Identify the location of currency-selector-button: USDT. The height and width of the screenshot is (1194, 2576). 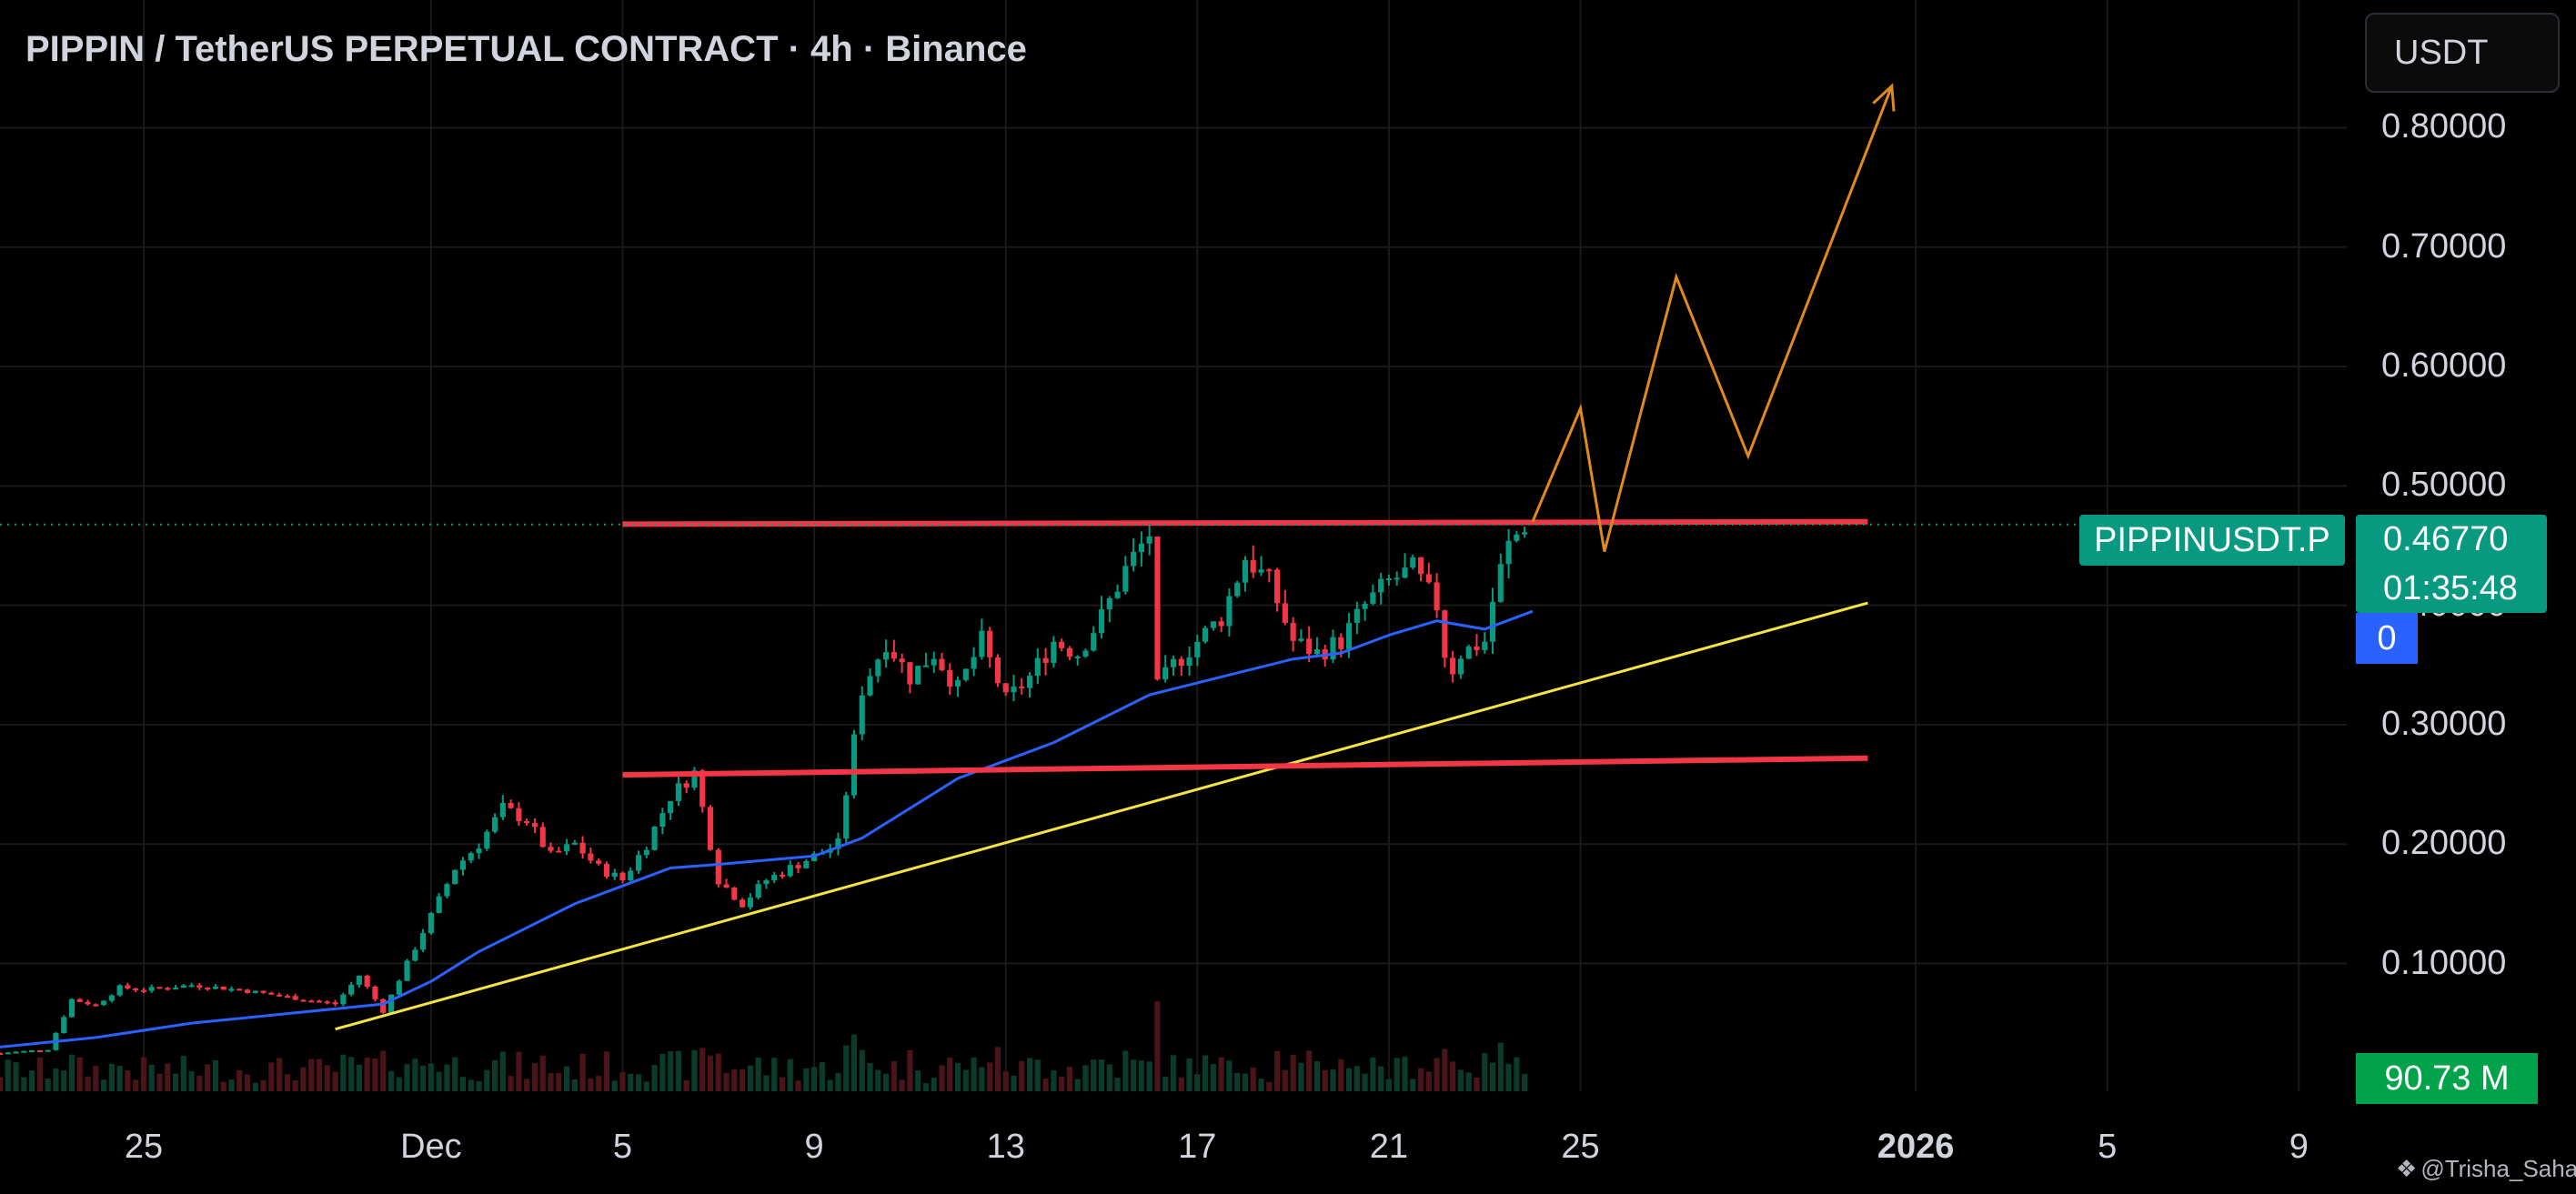
(2462, 53).